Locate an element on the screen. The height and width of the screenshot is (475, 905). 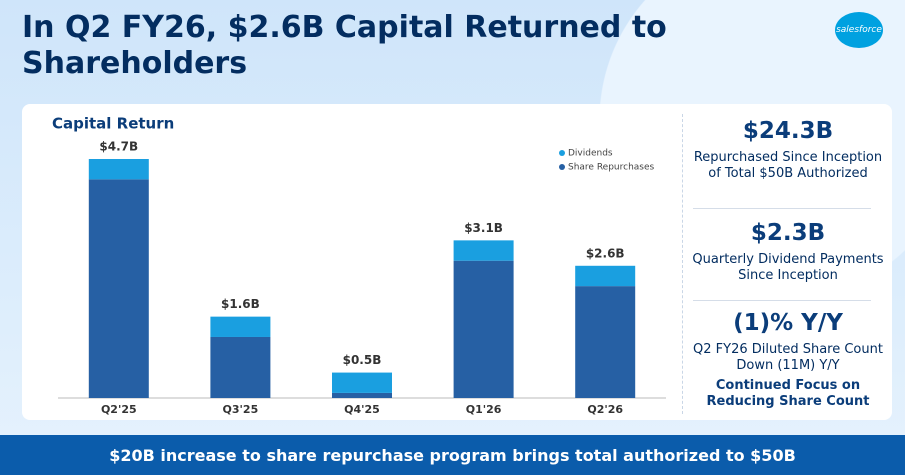
legend-label: Dividends is located at coordinates (590, 154).